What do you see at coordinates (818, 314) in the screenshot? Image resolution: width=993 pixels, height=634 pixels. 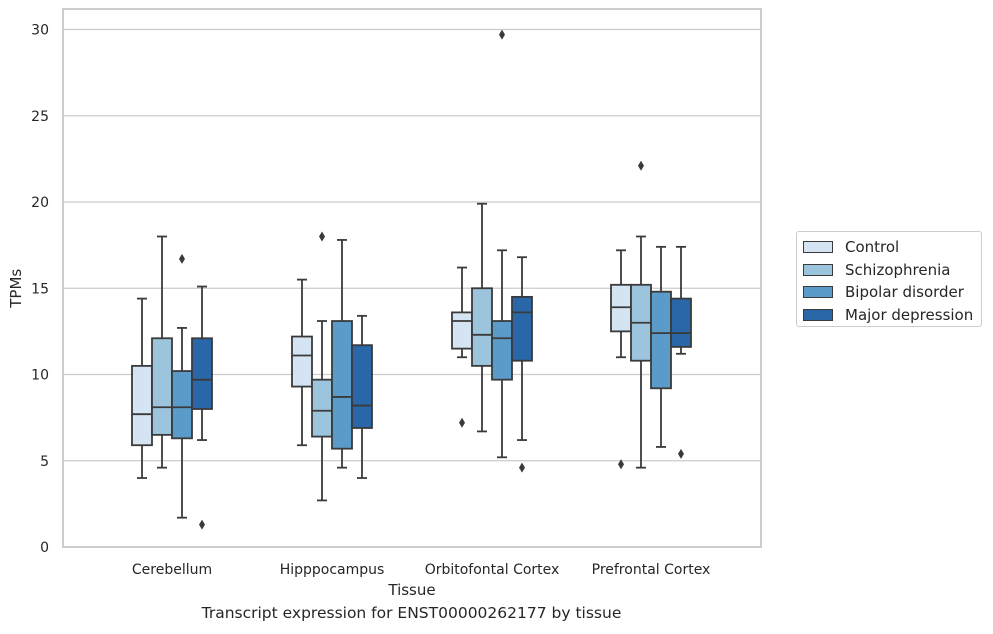 I see `legend-swatch-major-depression` at bounding box center [818, 314].